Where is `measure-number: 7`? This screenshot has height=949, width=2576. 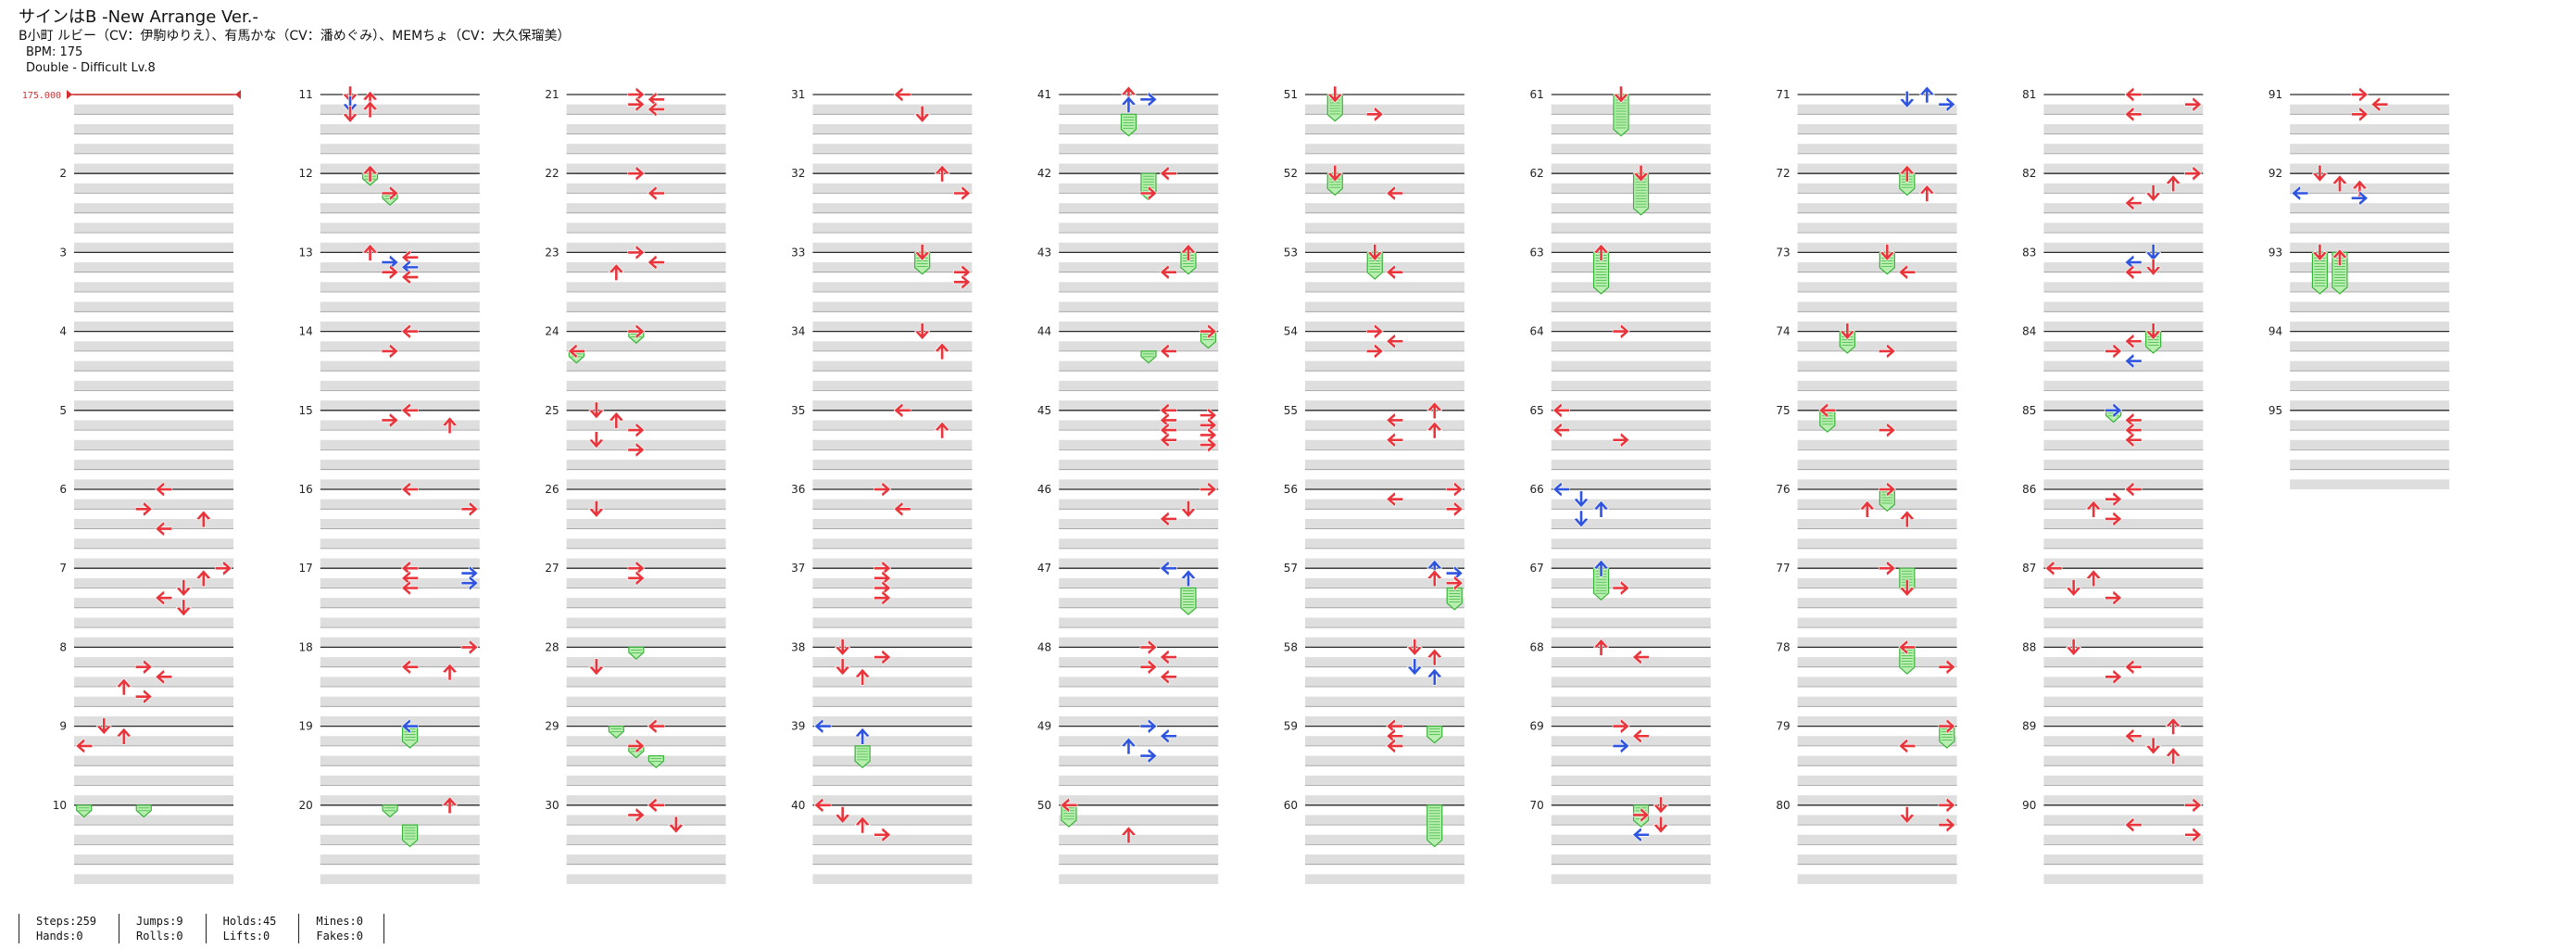
measure-number: 7 is located at coordinates (63, 568).